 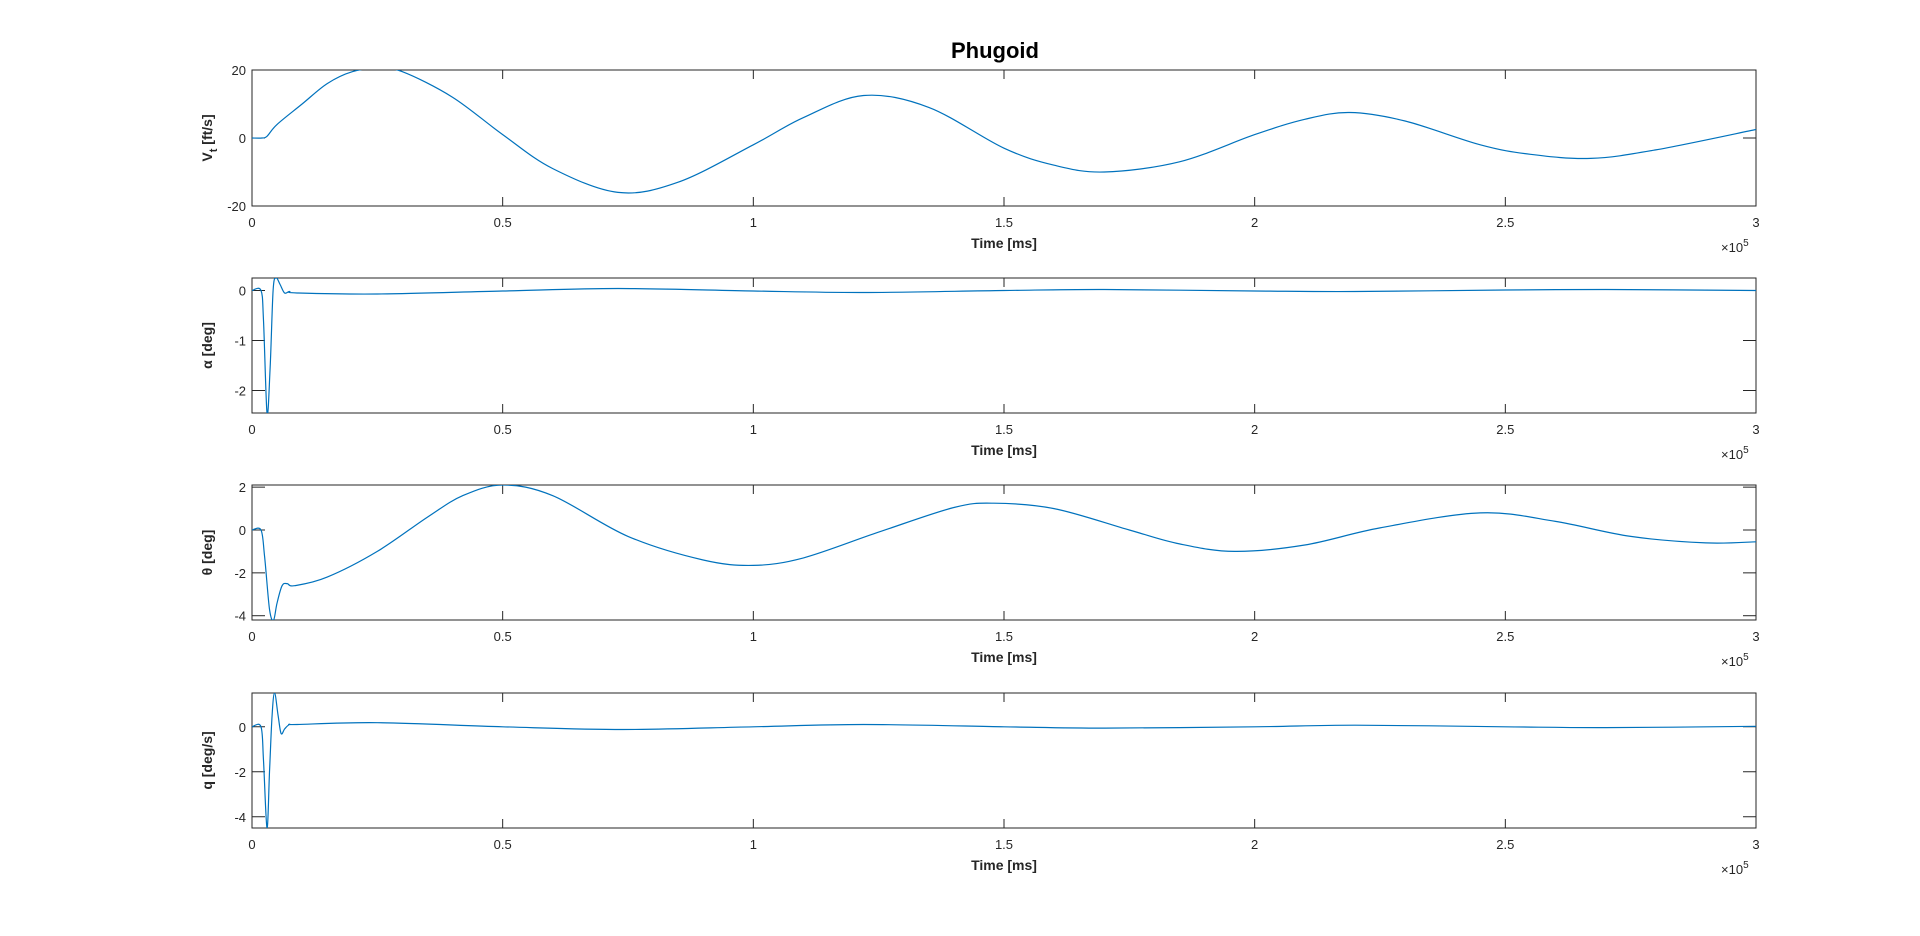 What do you see at coordinates (239, 70) in the screenshot?
I see `y-tick-label: 20` at bounding box center [239, 70].